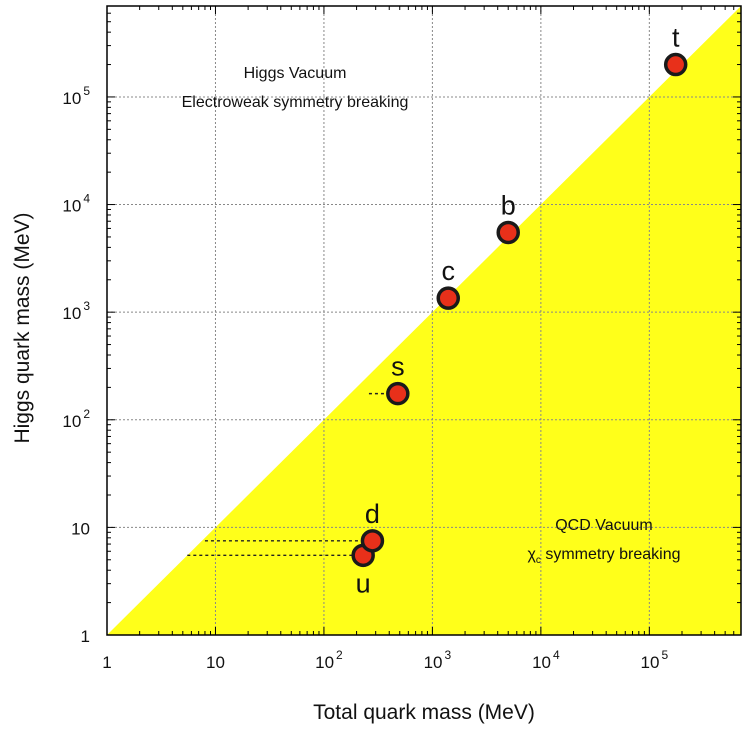 This screenshot has width=747, height=733. I want to click on x-tick-label: 10 2, so click(329, 660).